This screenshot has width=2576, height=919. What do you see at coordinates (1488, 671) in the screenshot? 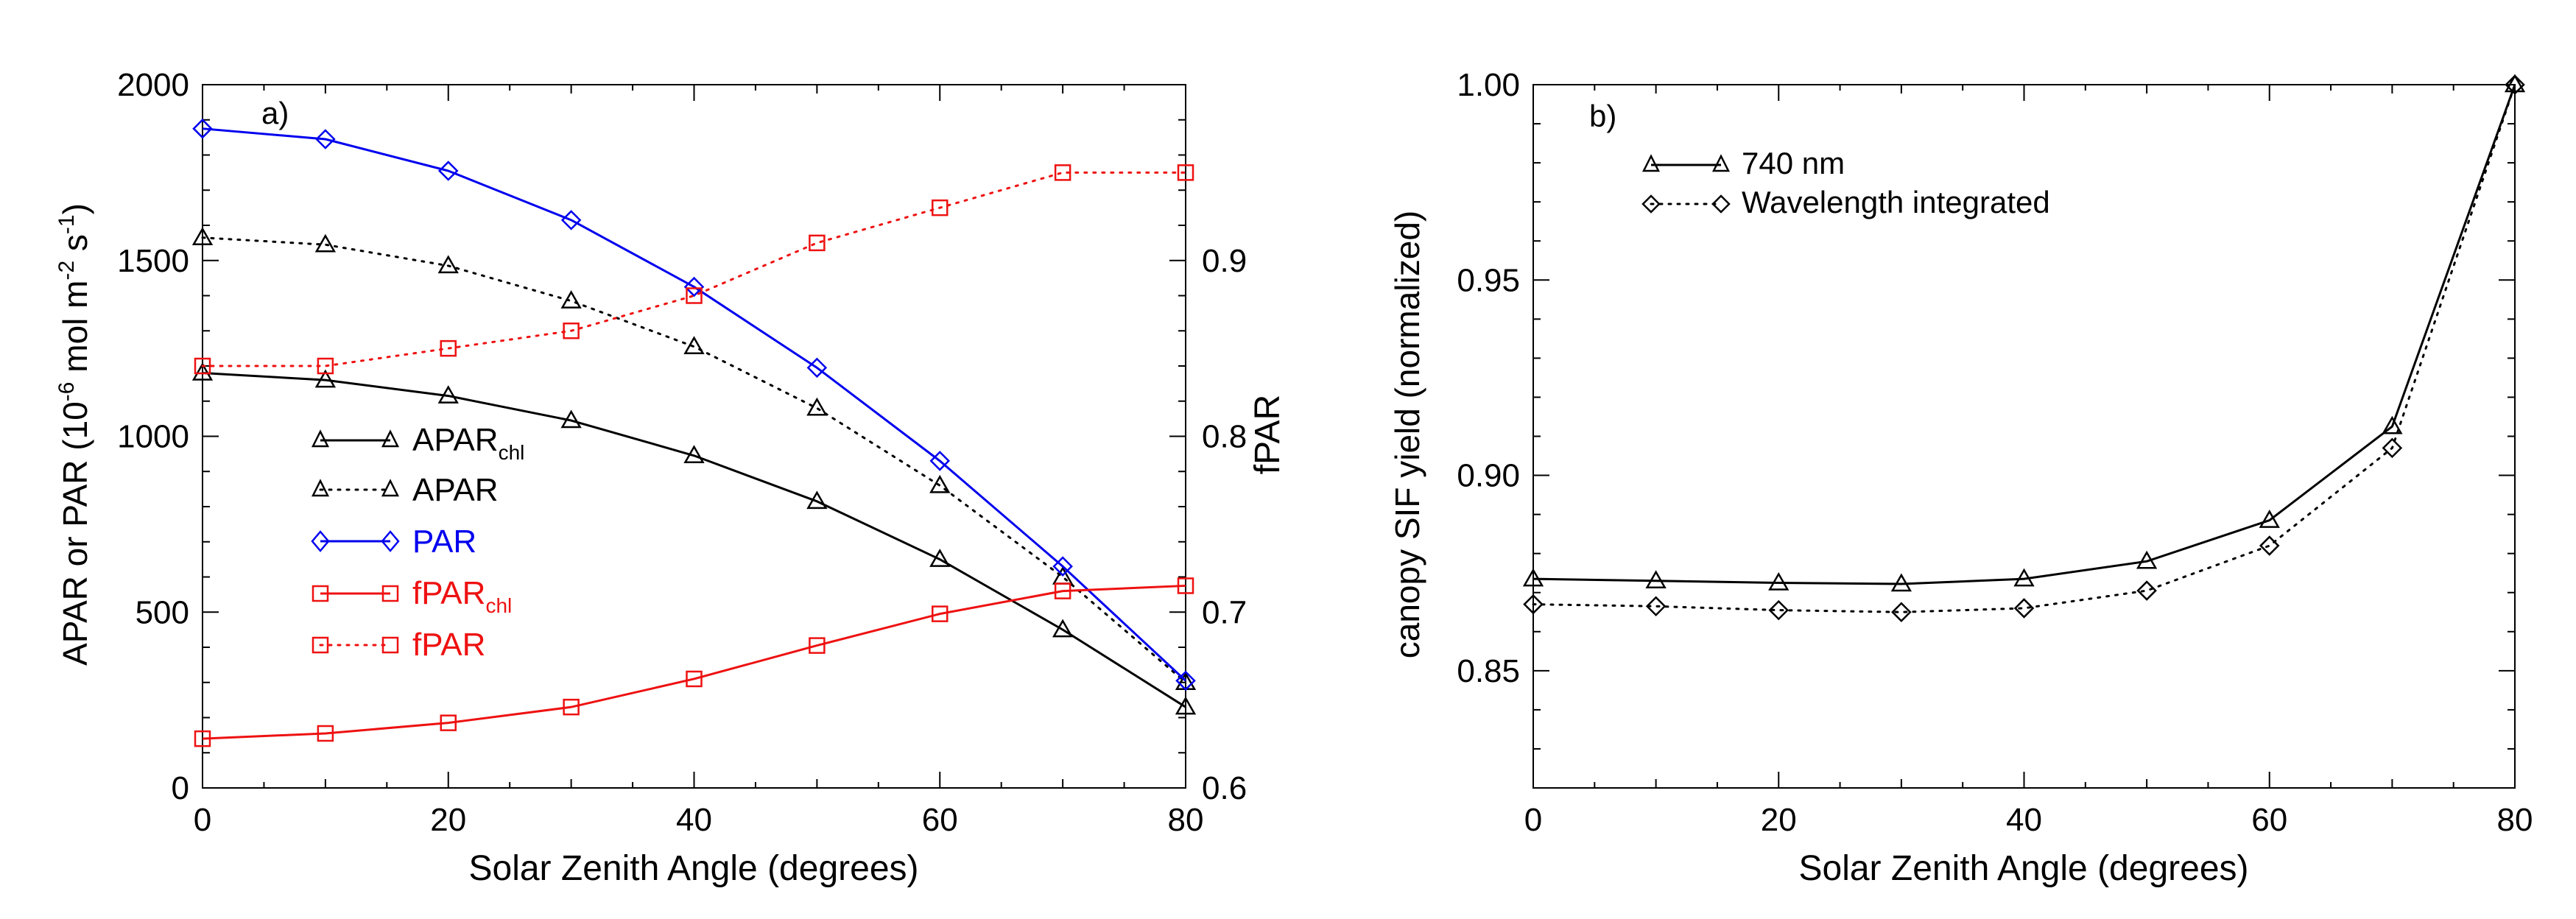
I see `panel-b-y-tick-label: 0.85` at bounding box center [1488, 671].